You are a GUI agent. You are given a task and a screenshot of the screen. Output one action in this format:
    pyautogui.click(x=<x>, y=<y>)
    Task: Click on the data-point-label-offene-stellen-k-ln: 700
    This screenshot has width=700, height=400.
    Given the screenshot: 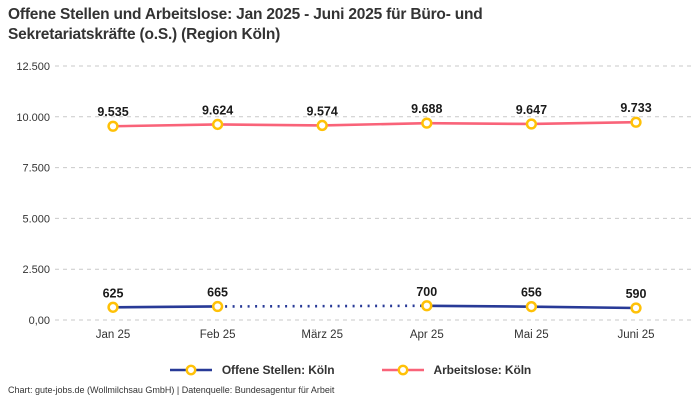 What is the action you would take?
    pyautogui.click(x=426, y=292)
    